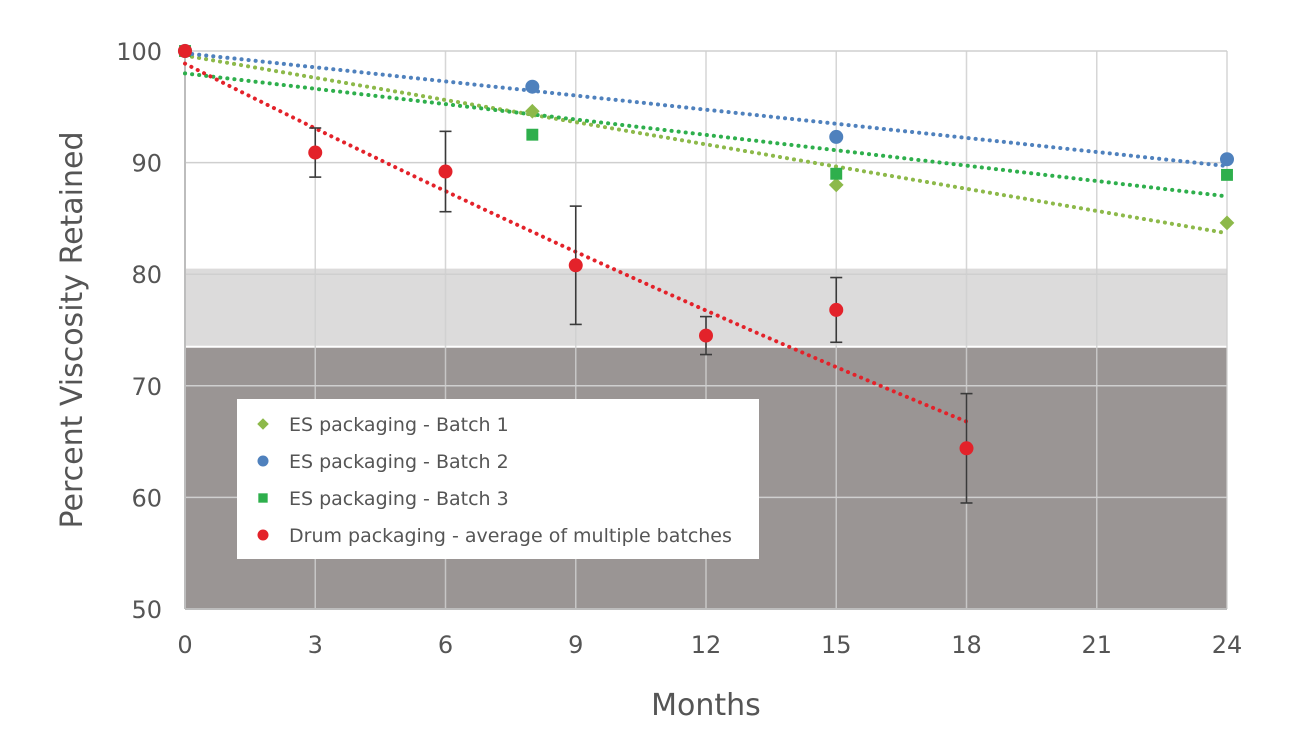  What do you see at coordinates (146, 610) in the screenshot?
I see `y-tick-label-50: 50` at bounding box center [146, 610].